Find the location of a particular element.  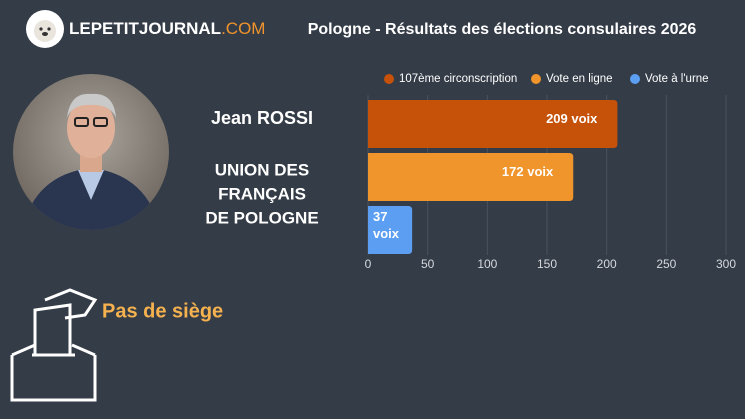

x-tick-label: 150 is located at coordinates (547, 264).